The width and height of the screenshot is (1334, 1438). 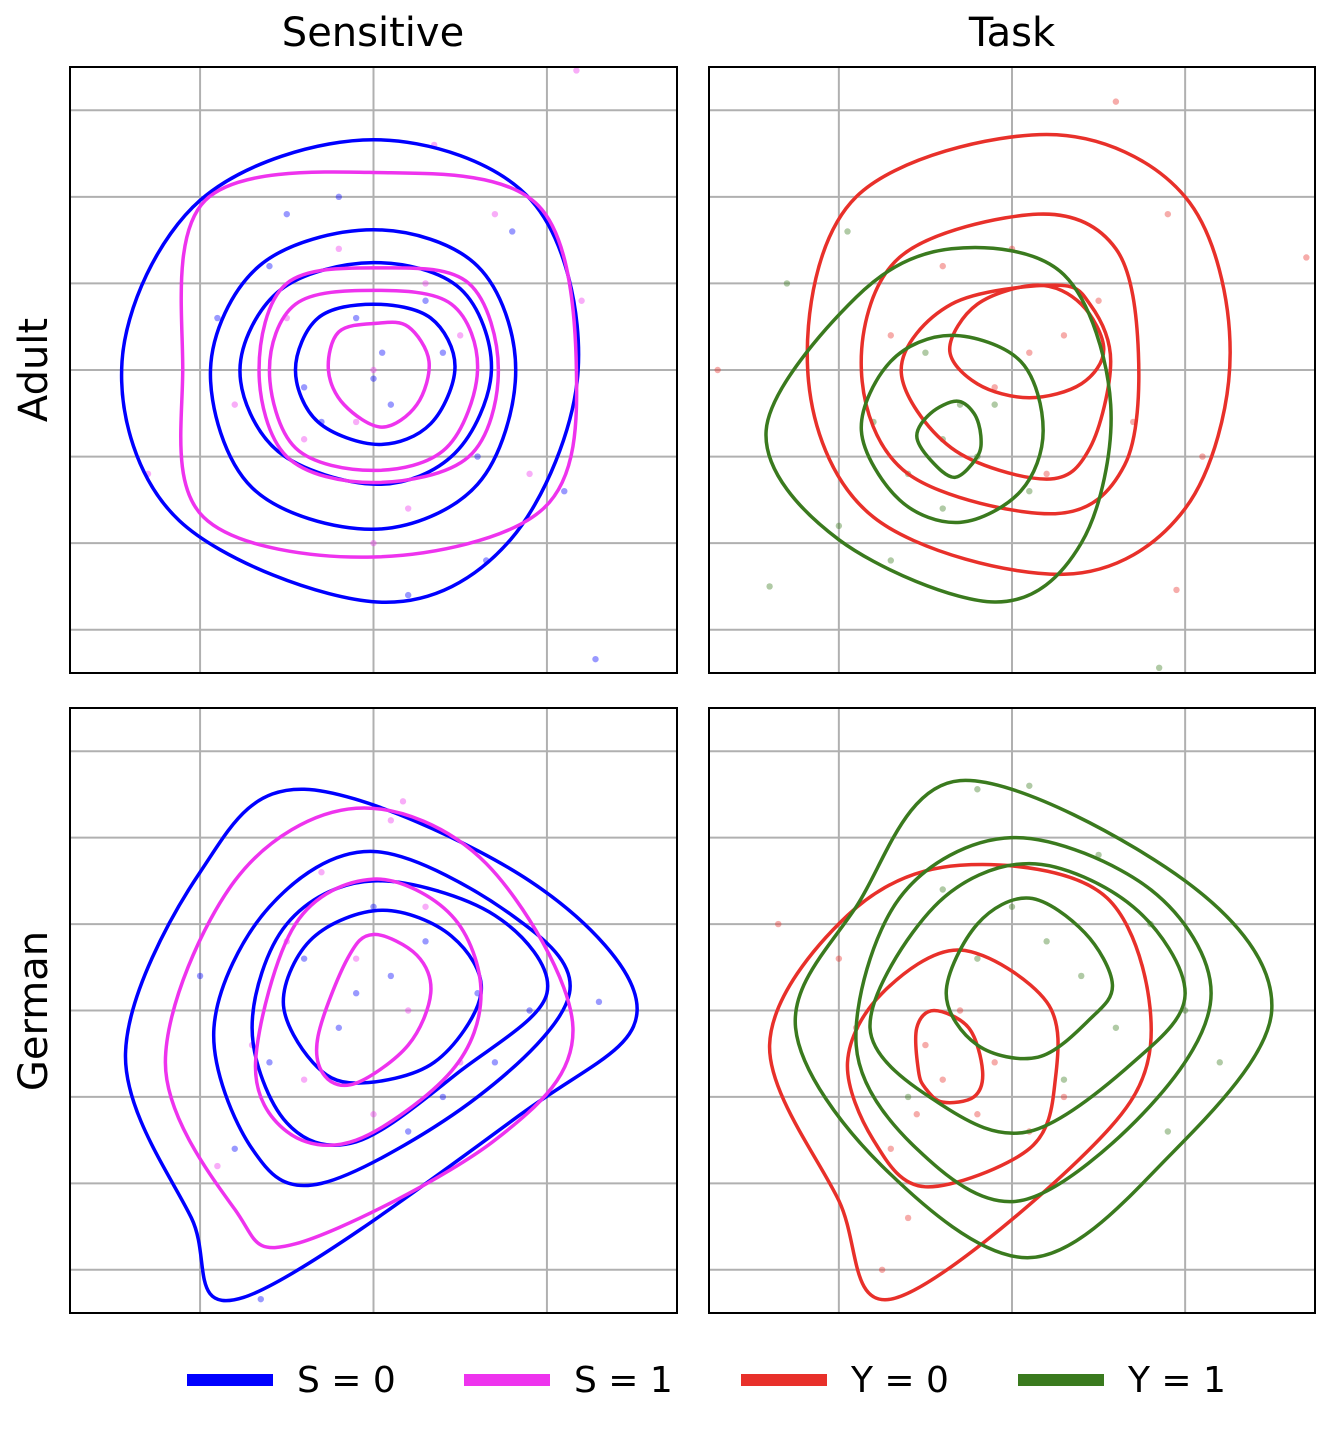 What do you see at coordinates (623, 1380) in the screenshot?
I see `legend-label: S = 1` at bounding box center [623, 1380].